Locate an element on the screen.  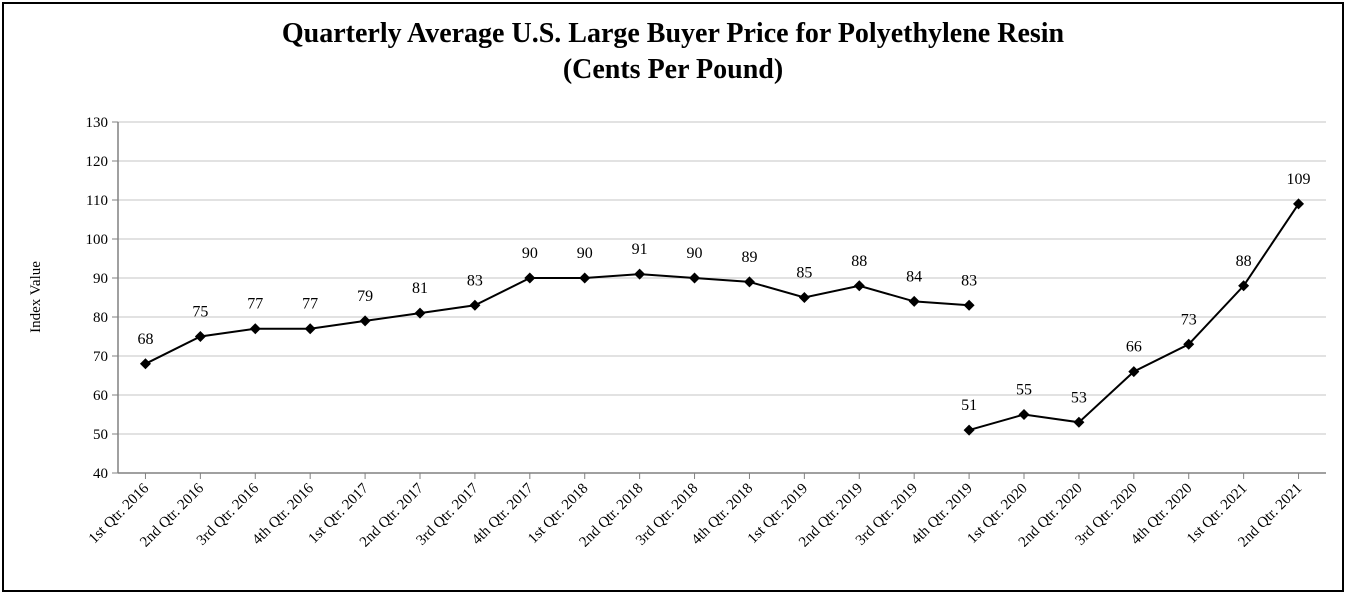
y-tick-label: 130 is located at coordinates (97, 123).